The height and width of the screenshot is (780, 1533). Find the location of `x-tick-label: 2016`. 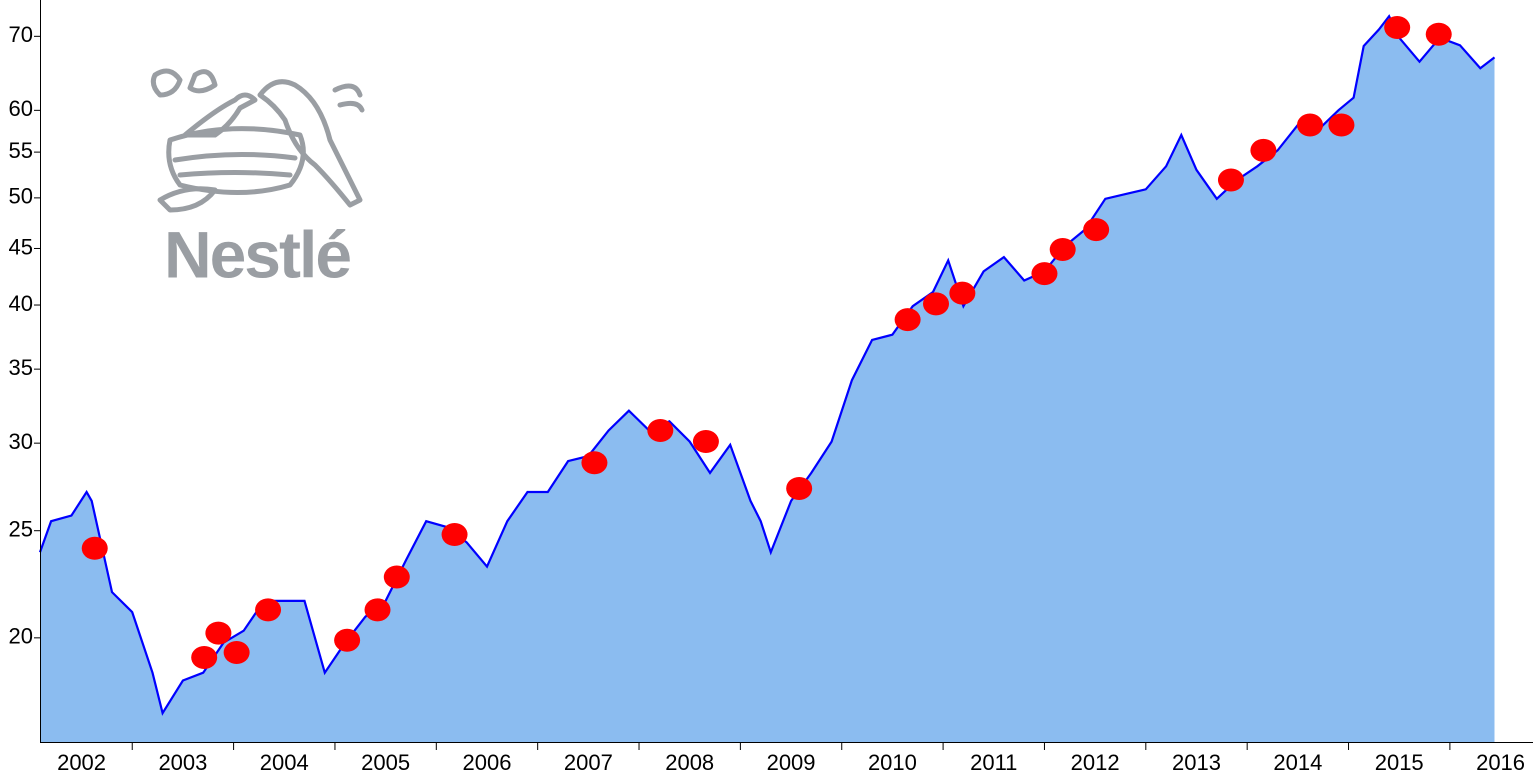

x-tick-label: 2016 is located at coordinates (1500, 762).